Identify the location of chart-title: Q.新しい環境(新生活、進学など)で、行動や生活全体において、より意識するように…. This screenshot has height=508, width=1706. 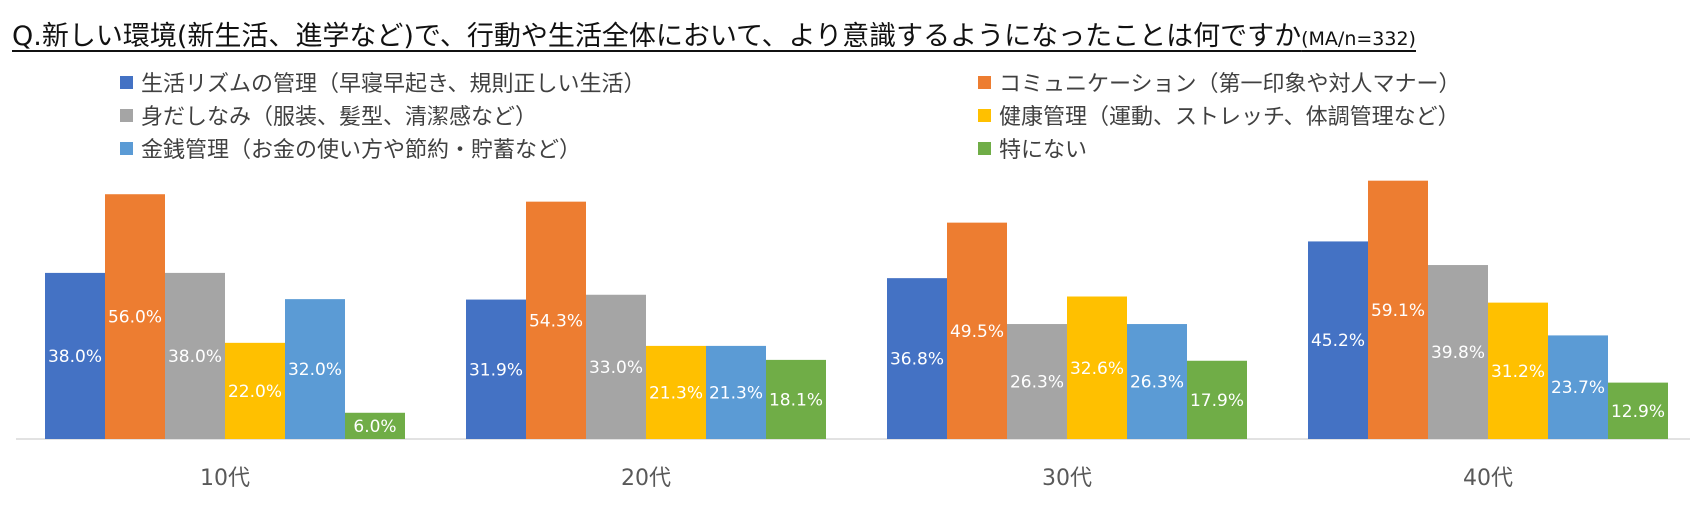
(714, 33).